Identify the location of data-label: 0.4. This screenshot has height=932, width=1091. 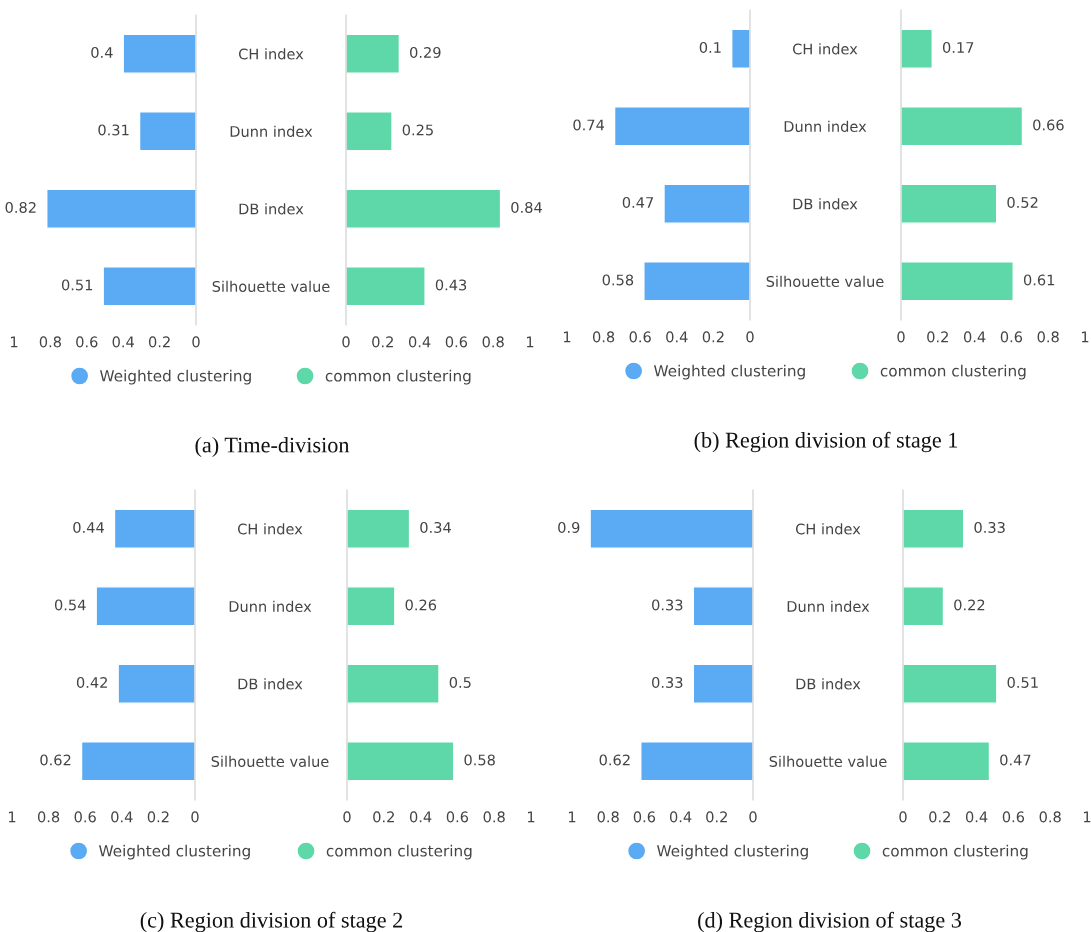
(102, 52).